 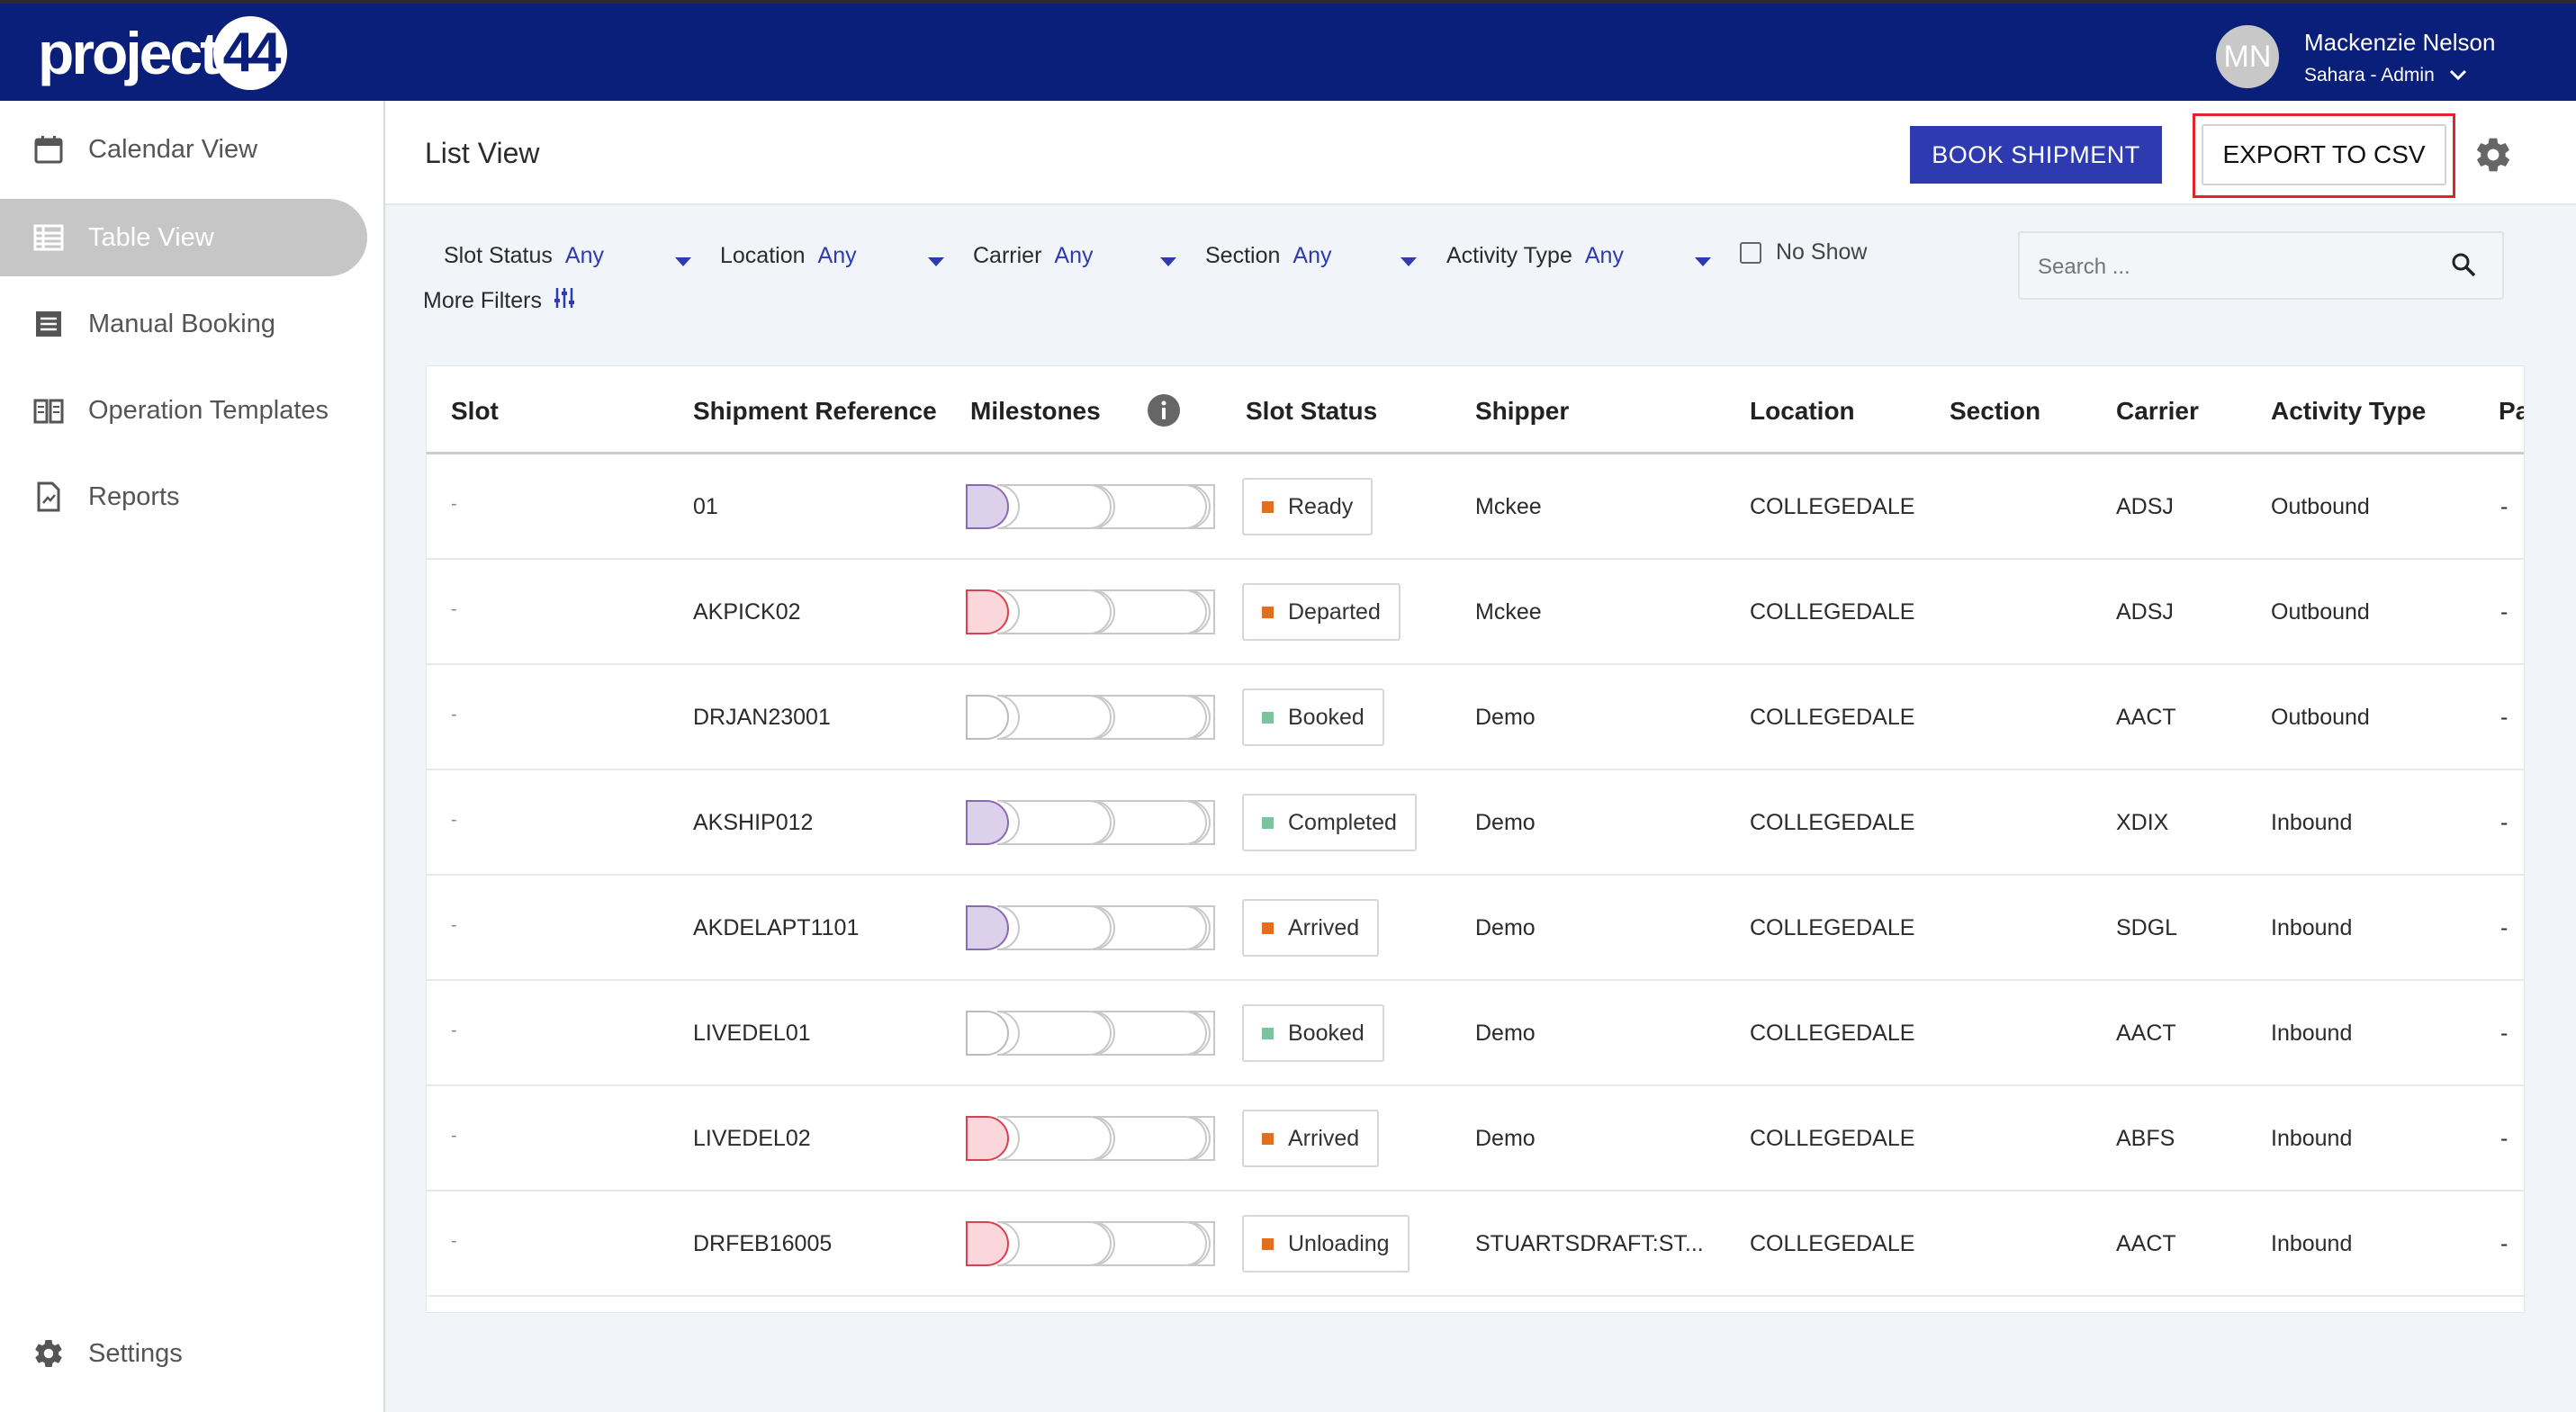 What do you see at coordinates (763, 255) in the screenshot?
I see `filter-label: Location` at bounding box center [763, 255].